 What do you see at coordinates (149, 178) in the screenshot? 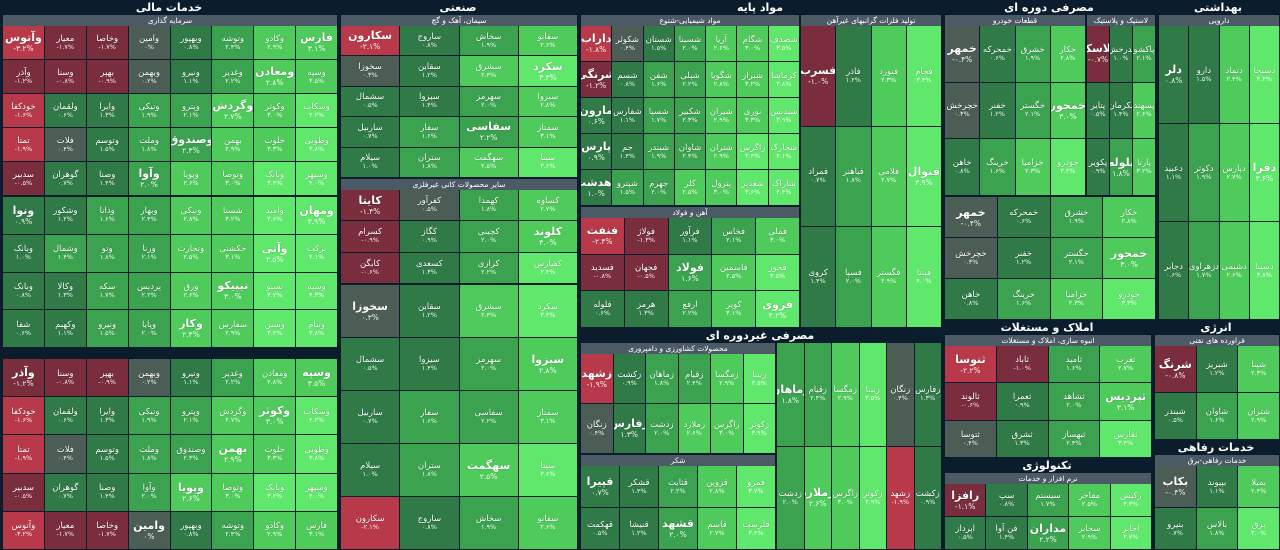
I see `stock-tile: وآوا ۲.۰%` at bounding box center [149, 178].